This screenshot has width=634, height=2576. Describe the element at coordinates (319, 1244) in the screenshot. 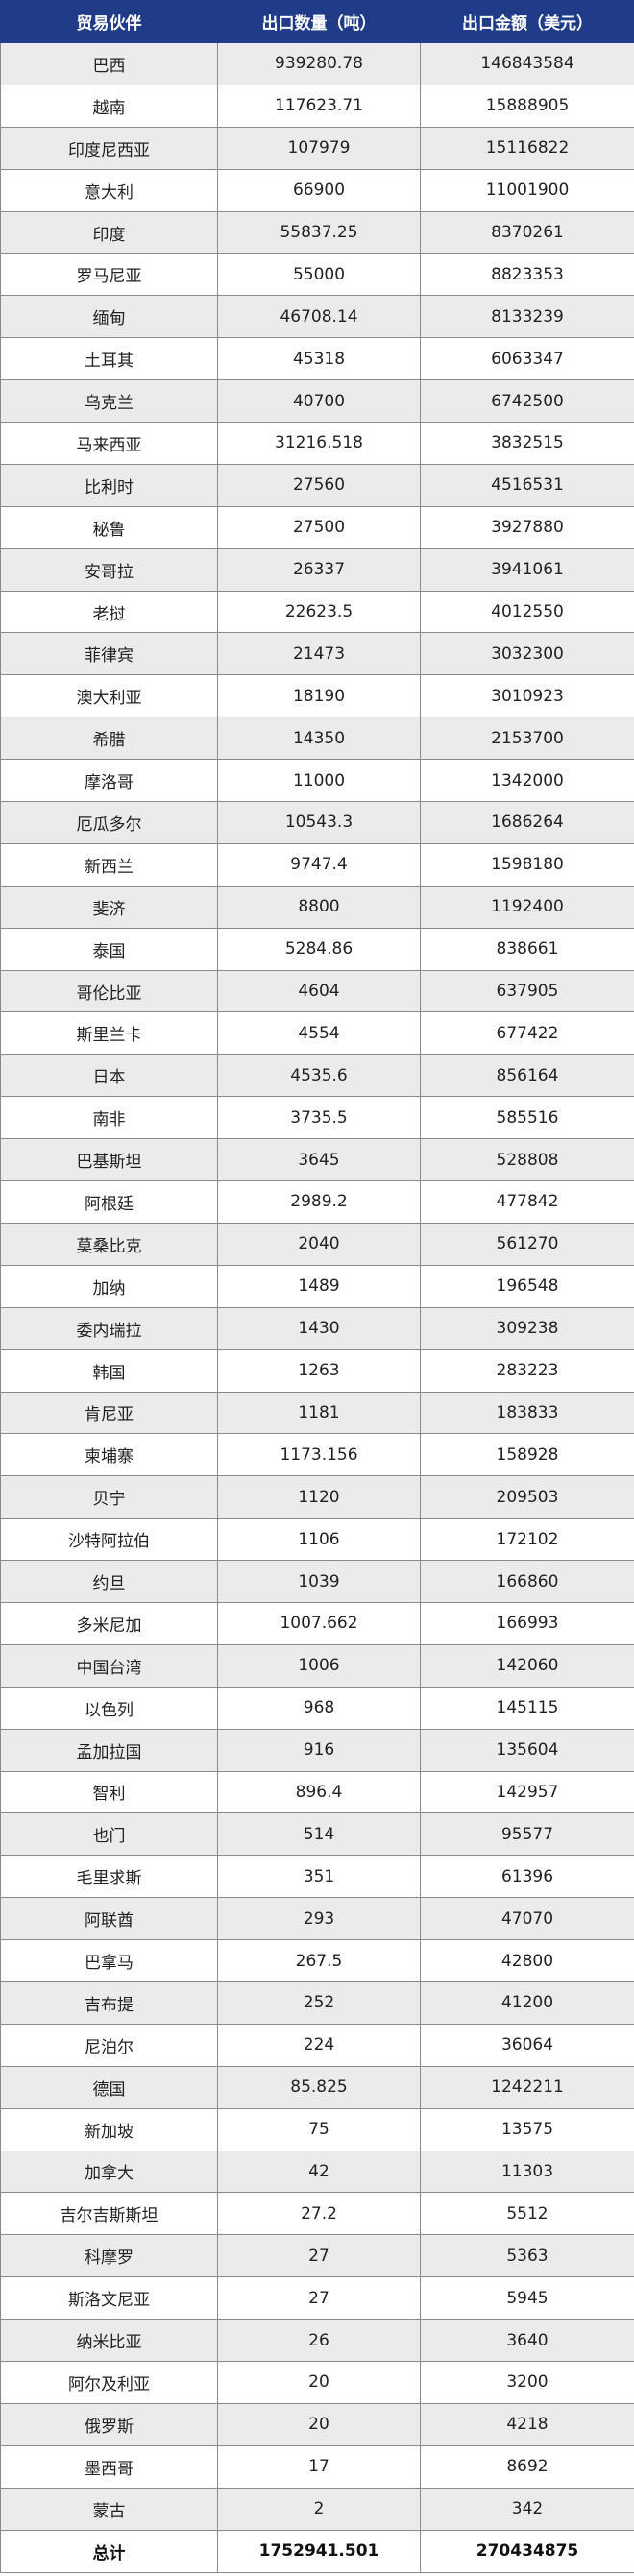

I see `quantity-cell: 2040` at that location.